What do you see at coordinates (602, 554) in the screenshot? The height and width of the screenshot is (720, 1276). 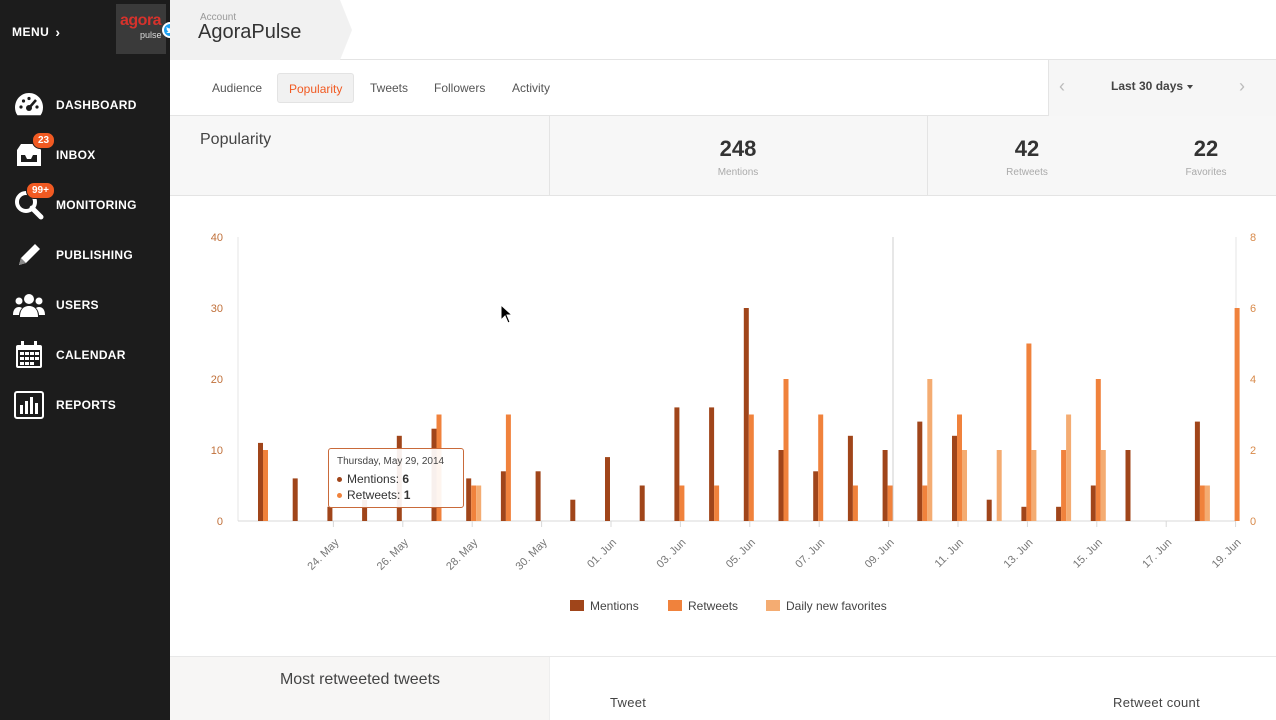 I see `x-tick-label: 01. Jun` at bounding box center [602, 554].